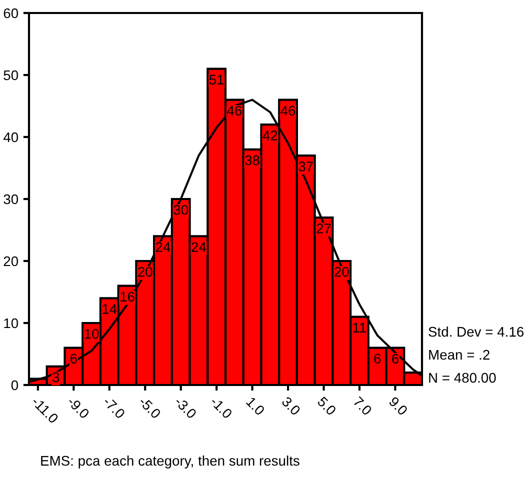 The image size is (531, 481). What do you see at coordinates (114, 408) in the screenshot?
I see `x-tick-label: -7.0` at bounding box center [114, 408].